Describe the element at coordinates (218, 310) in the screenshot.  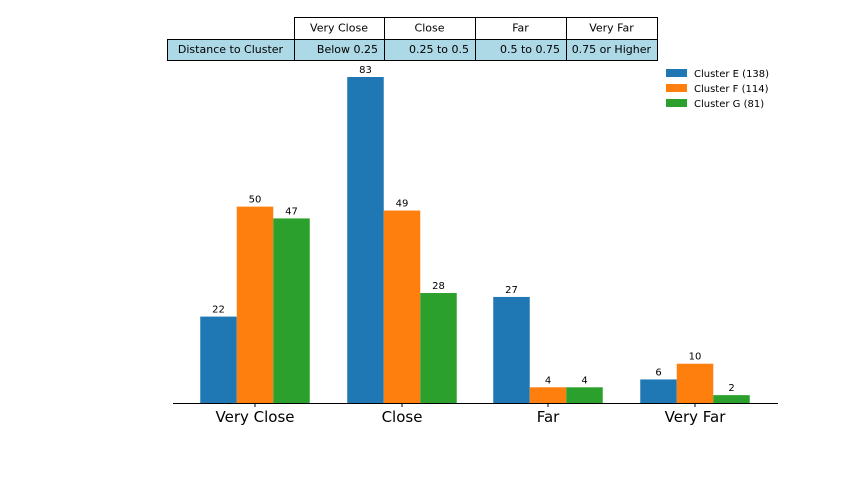
I see `bar-value-label: 22` at that location.